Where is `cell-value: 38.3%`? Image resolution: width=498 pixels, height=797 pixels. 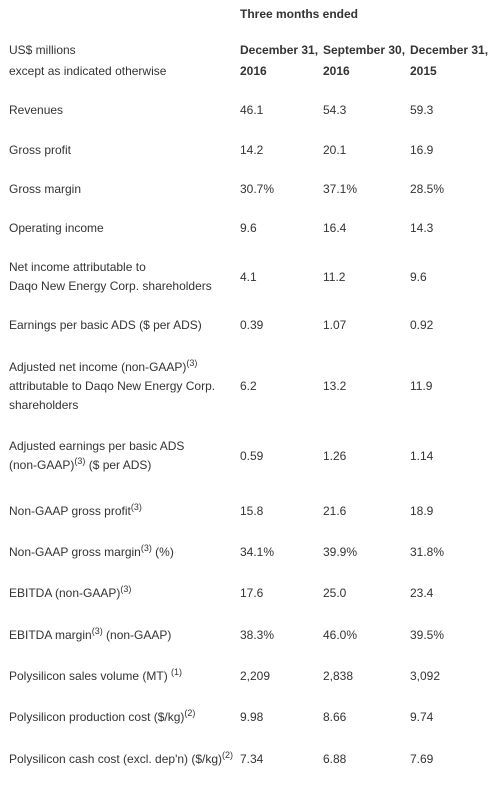 cell-value: 38.3% is located at coordinates (257, 634).